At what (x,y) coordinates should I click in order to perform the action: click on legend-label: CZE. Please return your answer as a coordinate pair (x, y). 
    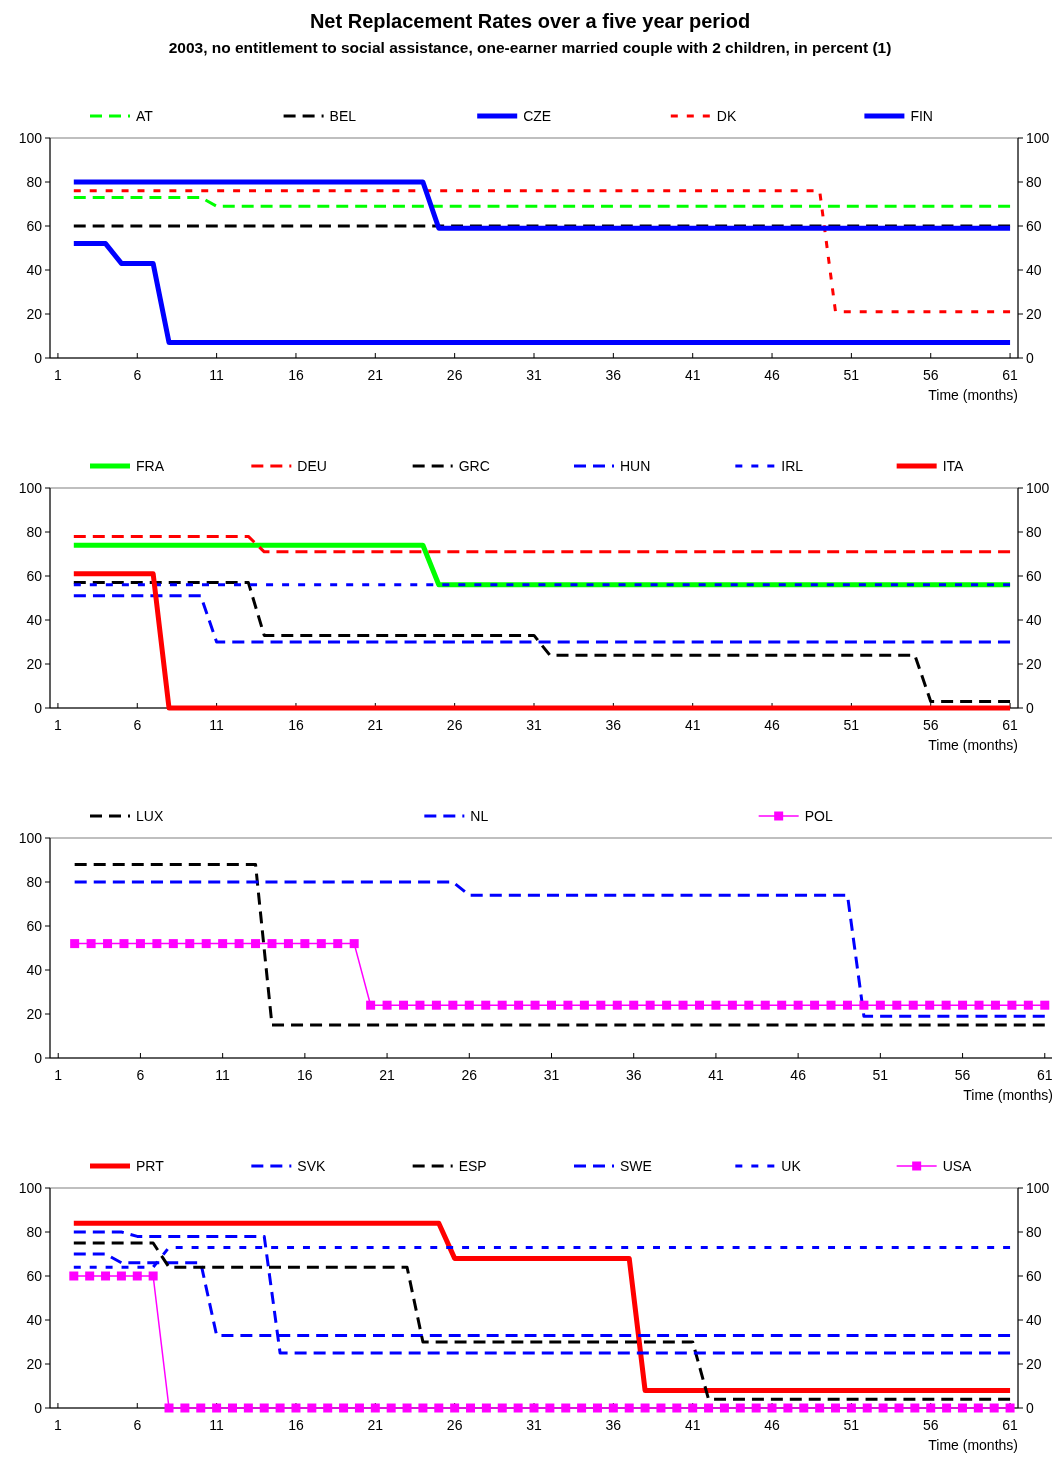
    Looking at the image, I should click on (537, 116).